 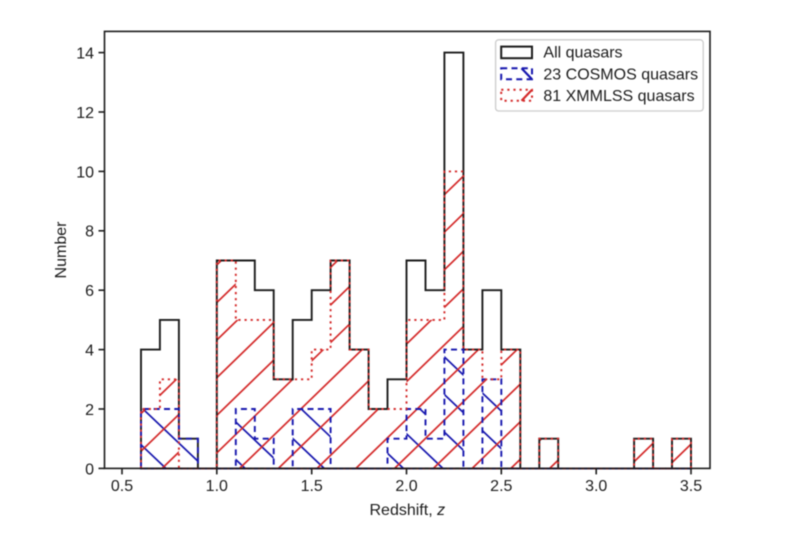 I want to click on svg-text: 1.5, so click(x=312, y=486).